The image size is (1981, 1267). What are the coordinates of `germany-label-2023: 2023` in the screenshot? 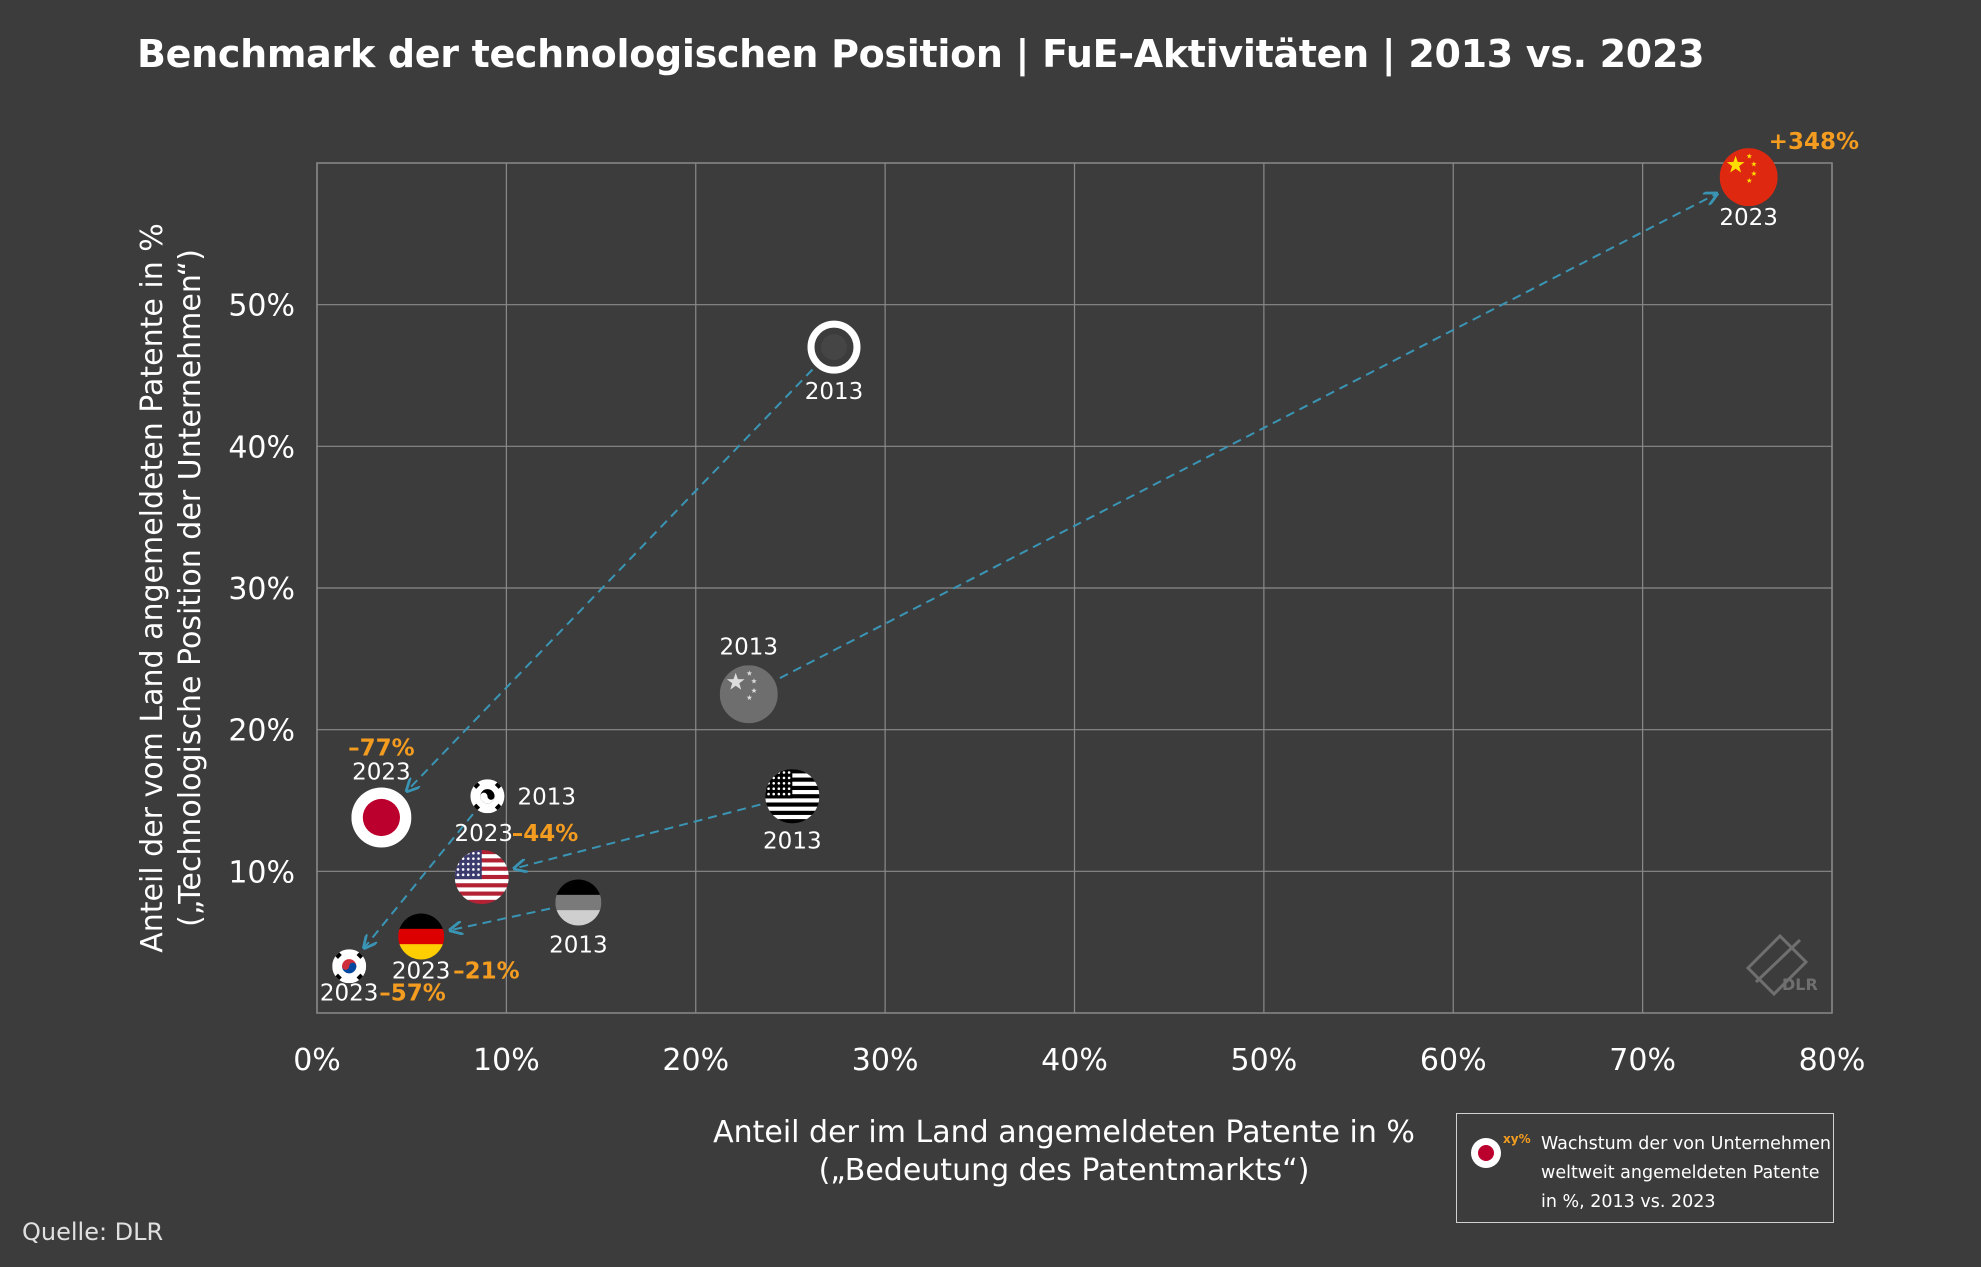 It's located at (421, 972).